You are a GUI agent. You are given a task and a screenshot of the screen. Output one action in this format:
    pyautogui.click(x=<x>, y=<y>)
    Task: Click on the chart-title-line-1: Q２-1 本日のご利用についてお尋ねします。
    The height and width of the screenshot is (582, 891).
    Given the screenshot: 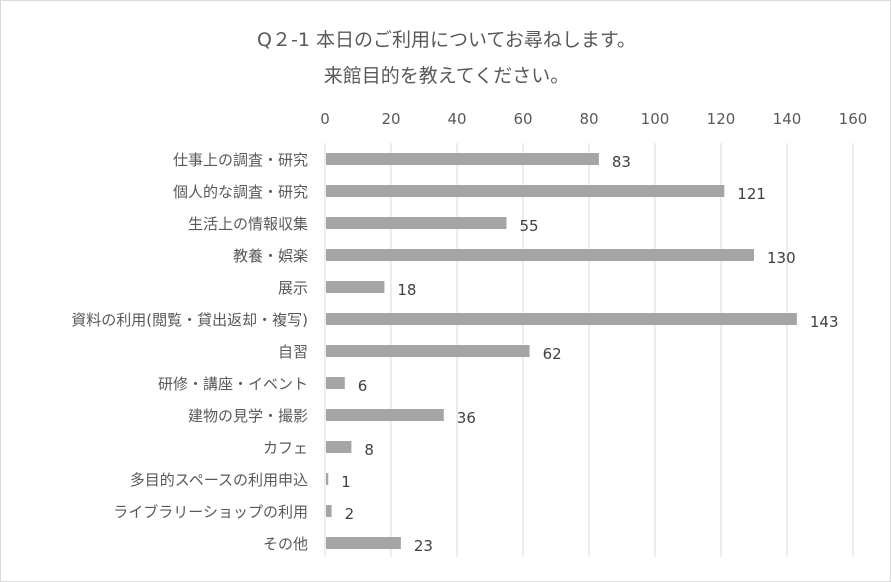 What is the action you would take?
    pyautogui.click(x=446, y=40)
    